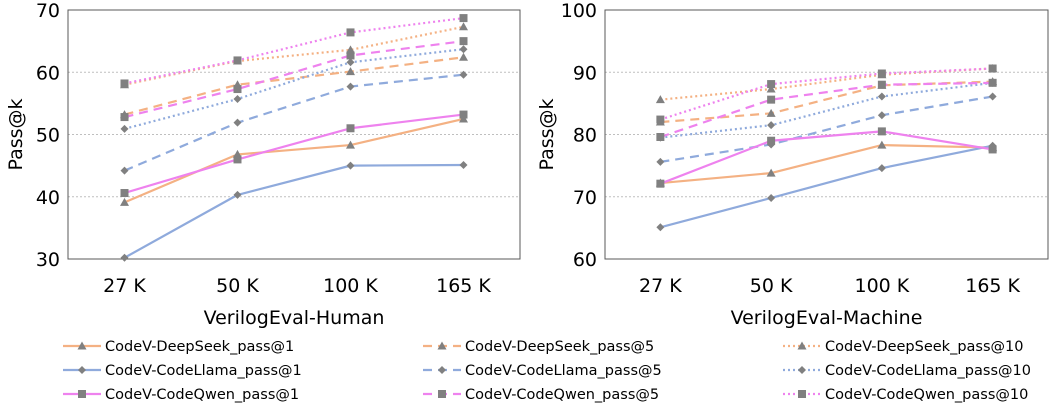 The image size is (1055, 411). What do you see at coordinates (928, 371) in the screenshot?
I see `legend-label: CodeV-CodeLlama_pass@10` at bounding box center [928, 371].